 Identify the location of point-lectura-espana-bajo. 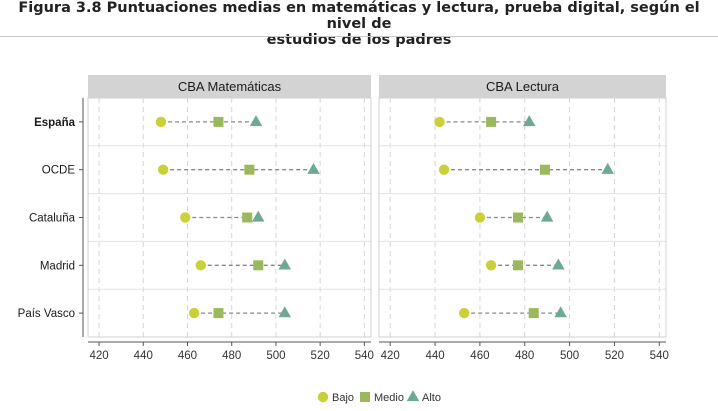
(439, 122).